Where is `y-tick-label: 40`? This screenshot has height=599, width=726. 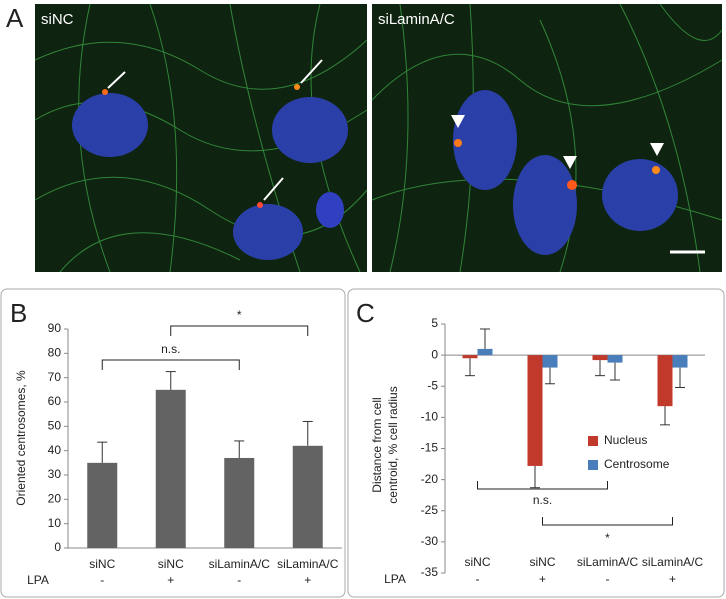 y-tick-label: 40 is located at coordinates (55, 450).